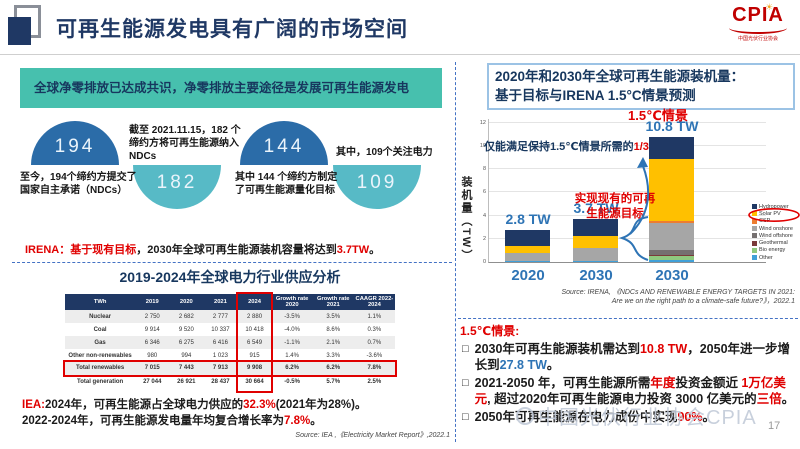  Describe the element at coordinates (259, 405) in the screenshot. I see `text-segment: 32.3%` at that location.